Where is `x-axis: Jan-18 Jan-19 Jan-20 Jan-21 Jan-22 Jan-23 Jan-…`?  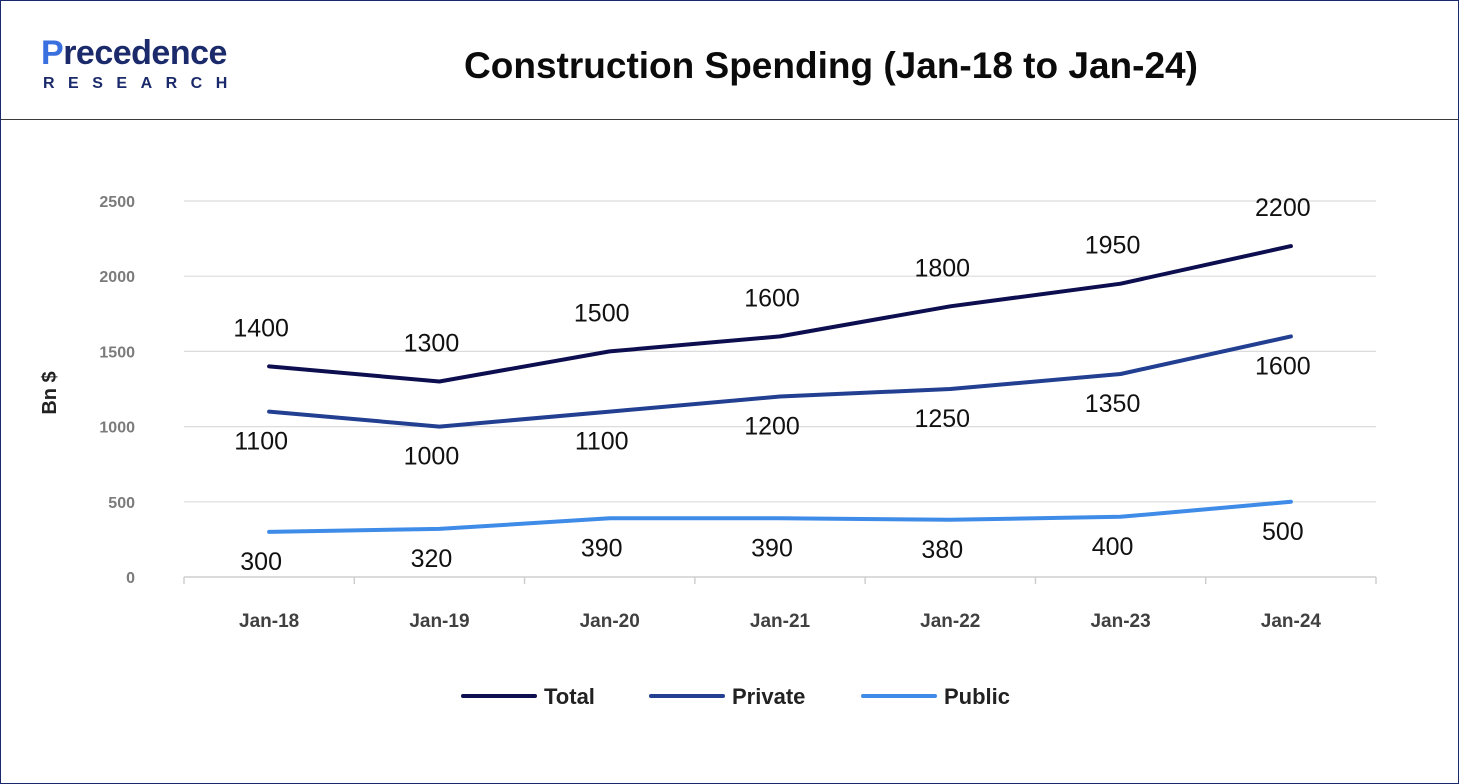
x-axis: Jan-18 Jan-19 Jan-20 Jan-21 Jan-22 Jan-23 Jan-… is located at coordinates (780, 604).